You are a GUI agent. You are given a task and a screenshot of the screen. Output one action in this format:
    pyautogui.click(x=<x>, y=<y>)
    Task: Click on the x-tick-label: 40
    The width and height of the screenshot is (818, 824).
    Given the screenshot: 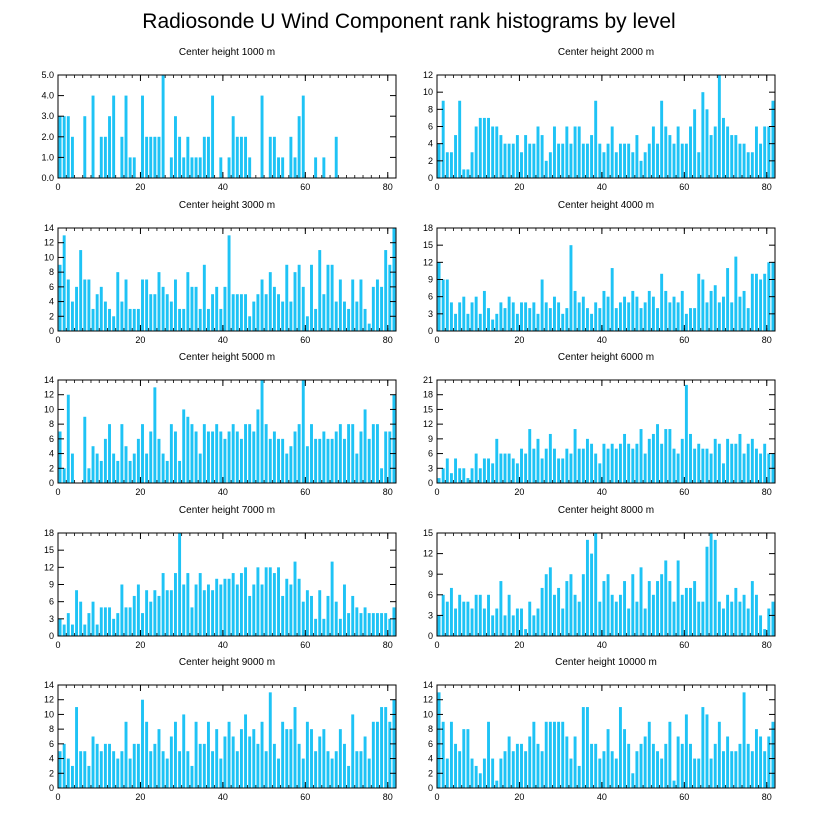 What is the action you would take?
    pyautogui.click(x=602, y=645)
    